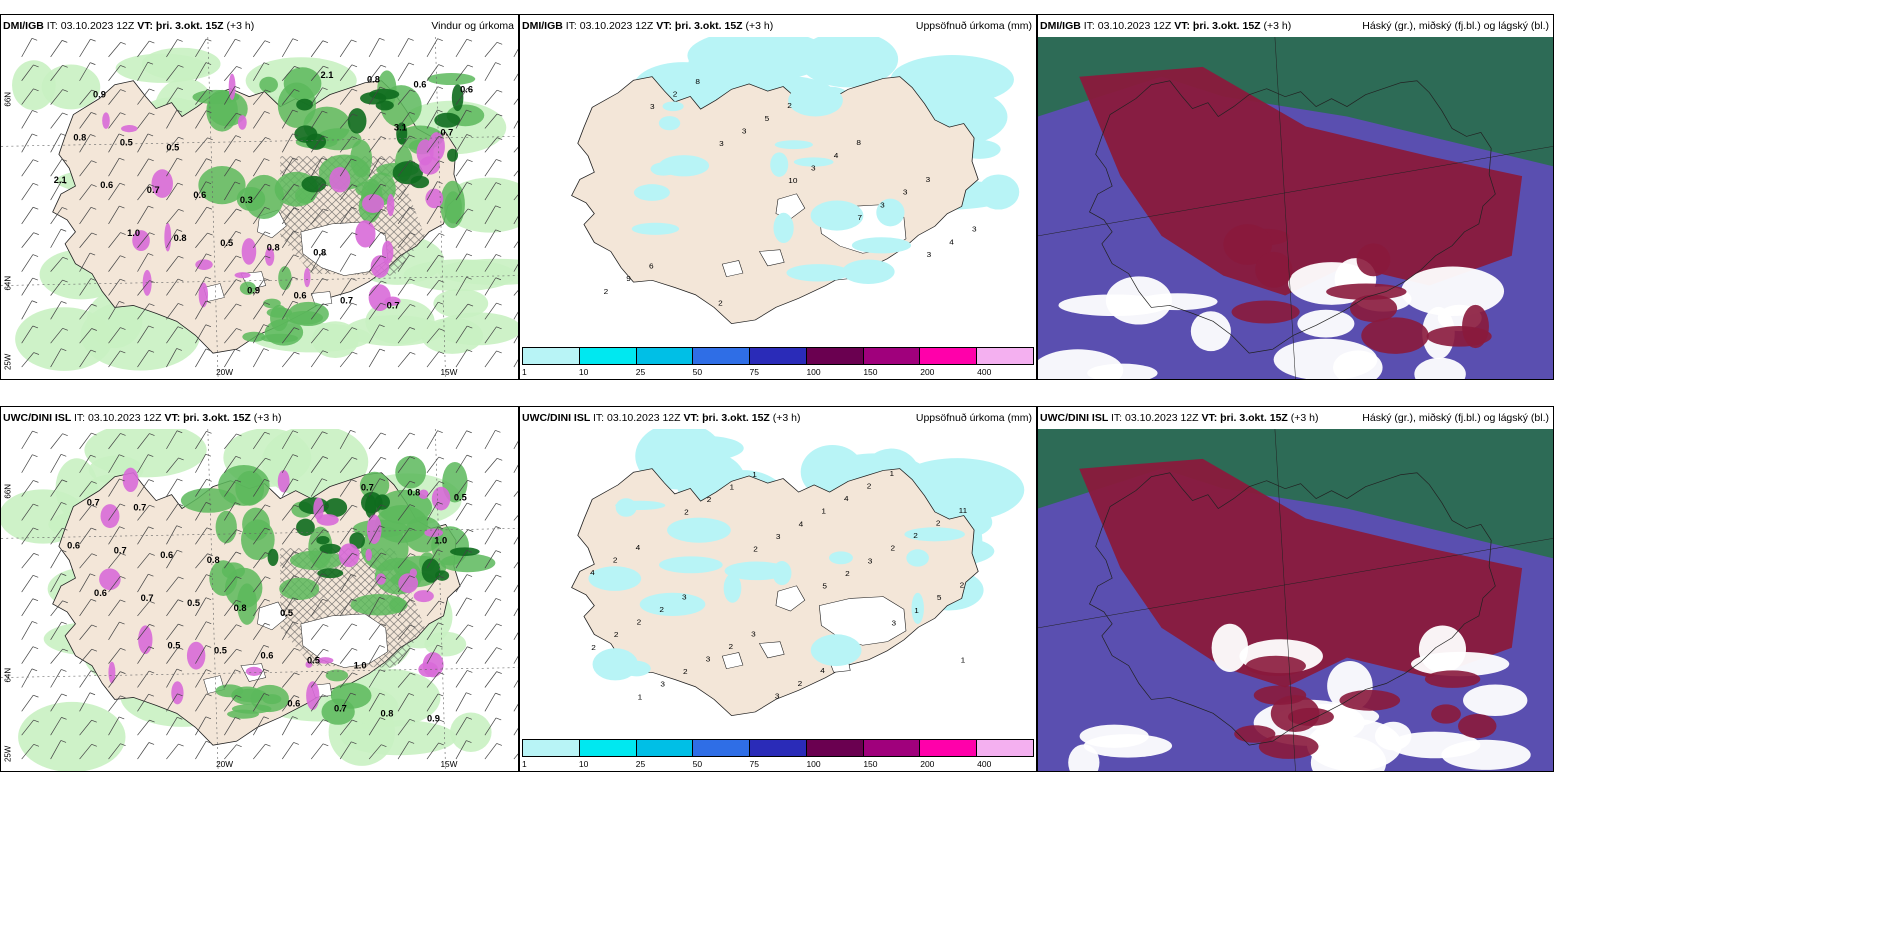 The height and width of the screenshot is (950, 1900). What do you see at coordinates (399, 738) in the screenshot?
I see `precip-light` at bounding box center [399, 738].